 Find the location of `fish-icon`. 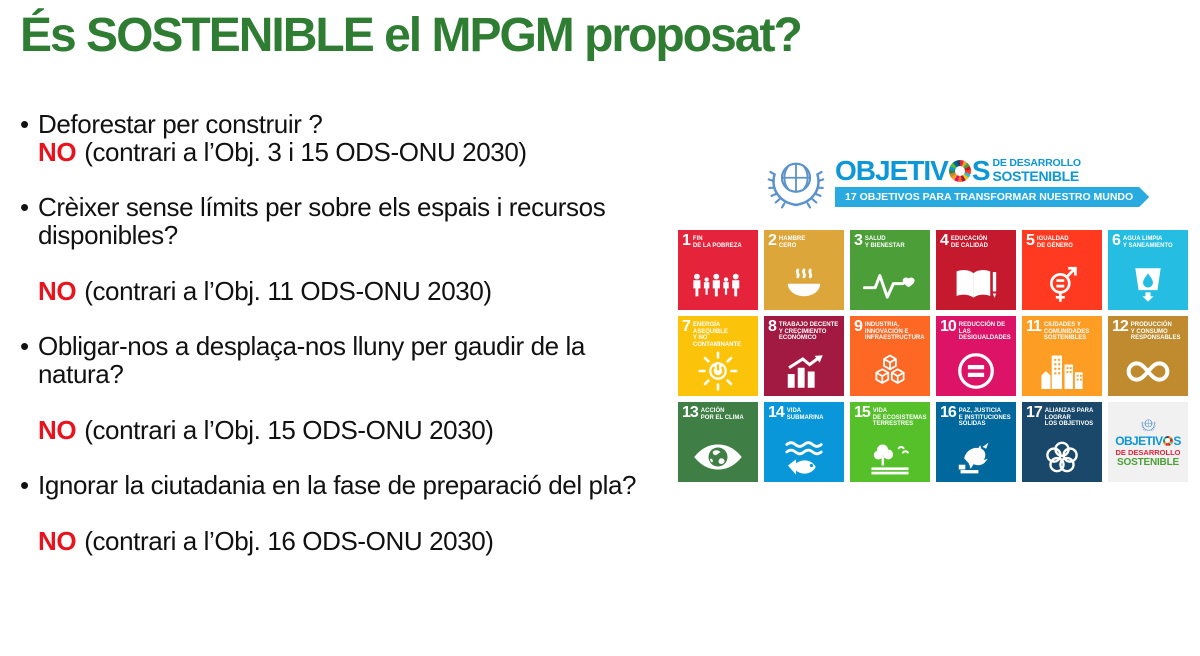

fish-icon is located at coordinates (804, 457).